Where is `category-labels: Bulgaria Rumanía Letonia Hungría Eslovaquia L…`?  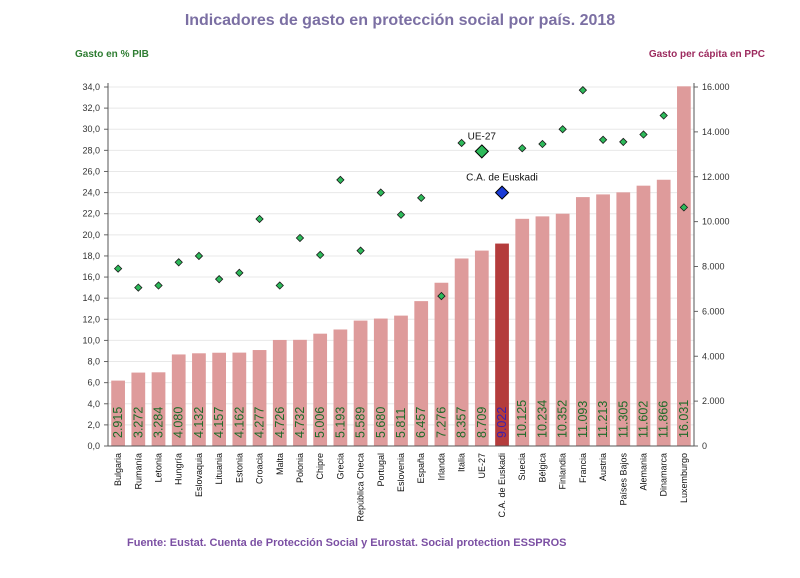
category-labels: Bulgaria Rumanía Letonia Hungría Eslovaquia L… is located at coordinates (401, 487).